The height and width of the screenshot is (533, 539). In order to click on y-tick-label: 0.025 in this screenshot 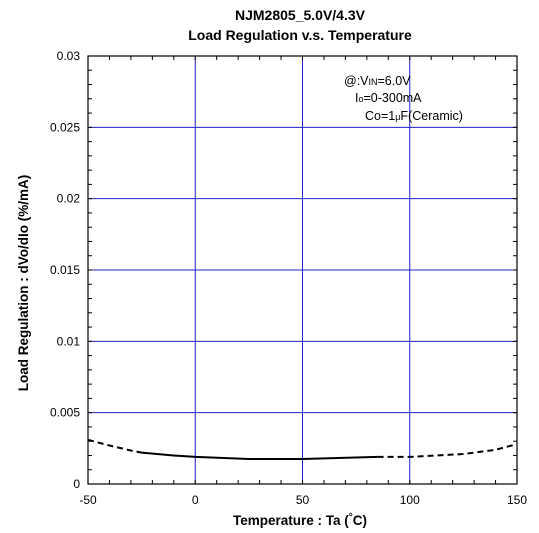, I will do `click(65, 127)`.